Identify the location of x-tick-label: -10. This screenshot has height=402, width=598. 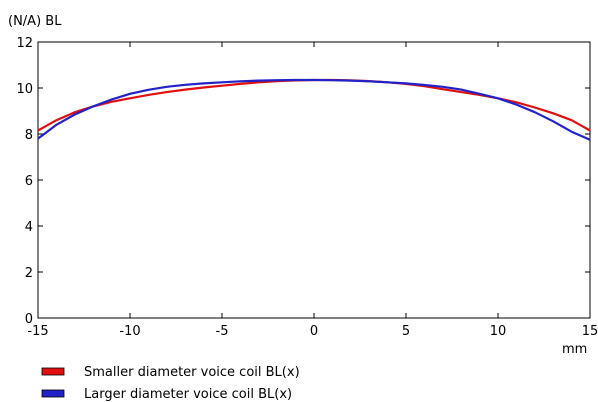
(129, 331).